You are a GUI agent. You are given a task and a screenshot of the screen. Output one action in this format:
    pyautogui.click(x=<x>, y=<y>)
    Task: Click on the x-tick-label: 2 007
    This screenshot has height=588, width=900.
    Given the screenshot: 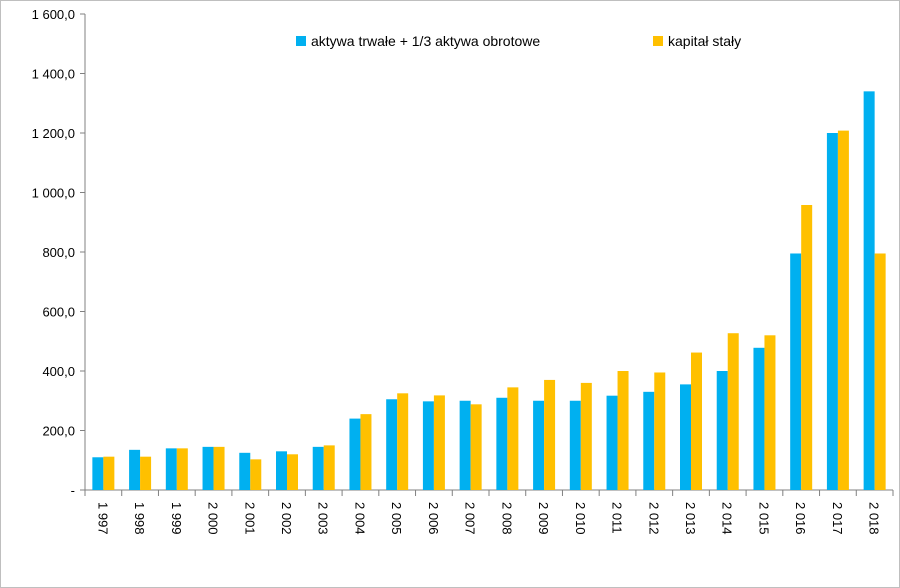 What is the action you would take?
    pyautogui.click(x=470, y=518)
    